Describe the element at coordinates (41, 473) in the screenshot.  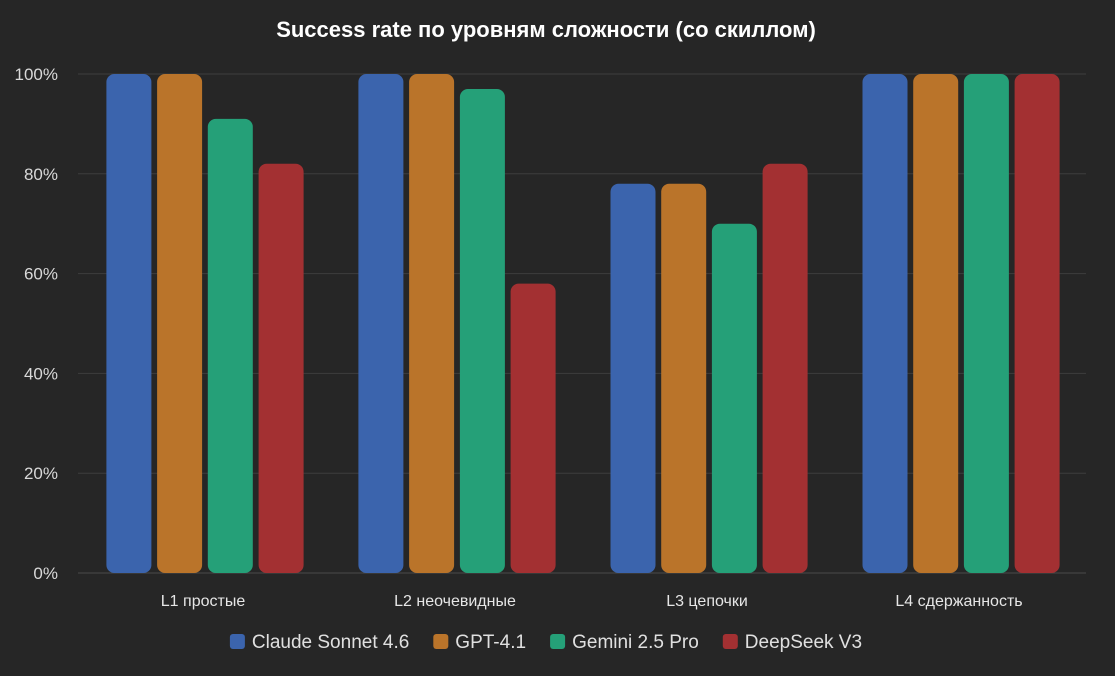
I see `y-tick-label: 20%` at that location.